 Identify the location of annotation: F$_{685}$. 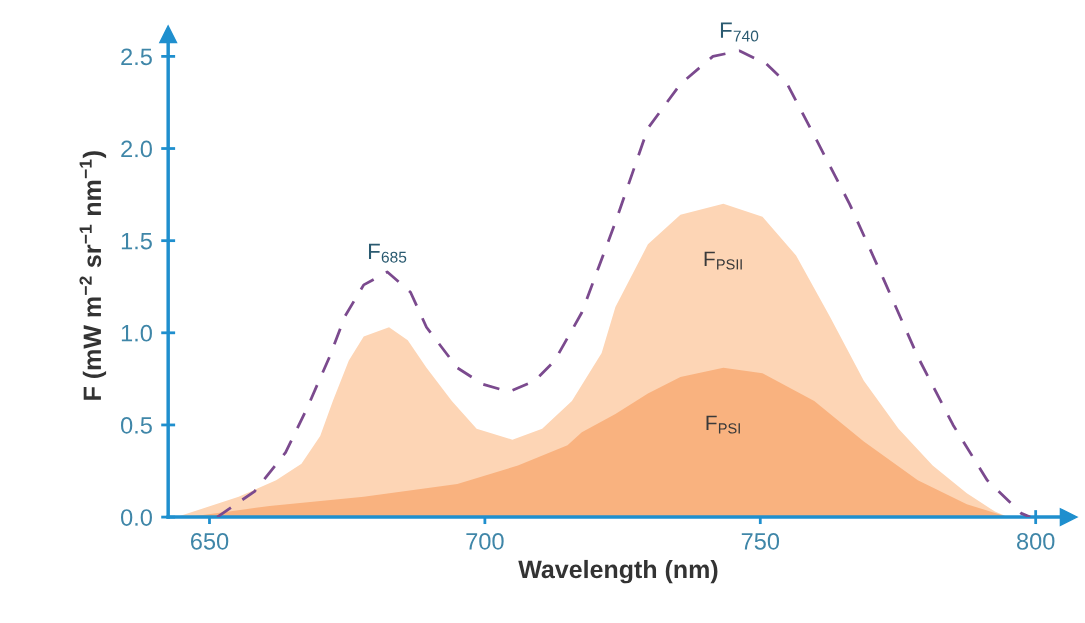
(387, 253).